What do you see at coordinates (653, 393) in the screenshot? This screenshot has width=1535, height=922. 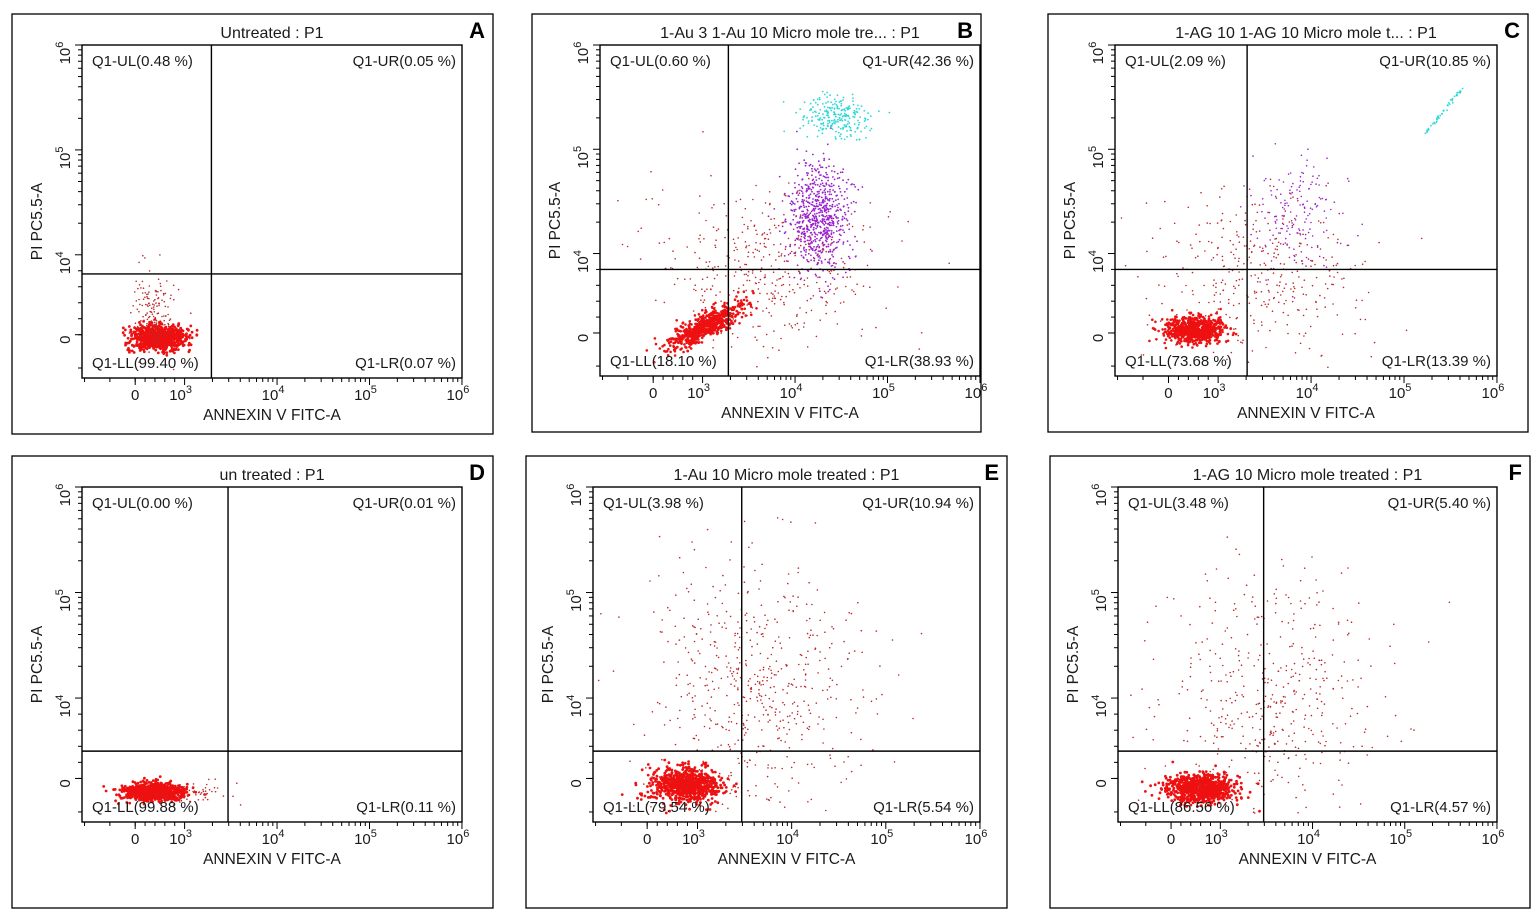 I see `x-tick-label: 0` at bounding box center [653, 393].